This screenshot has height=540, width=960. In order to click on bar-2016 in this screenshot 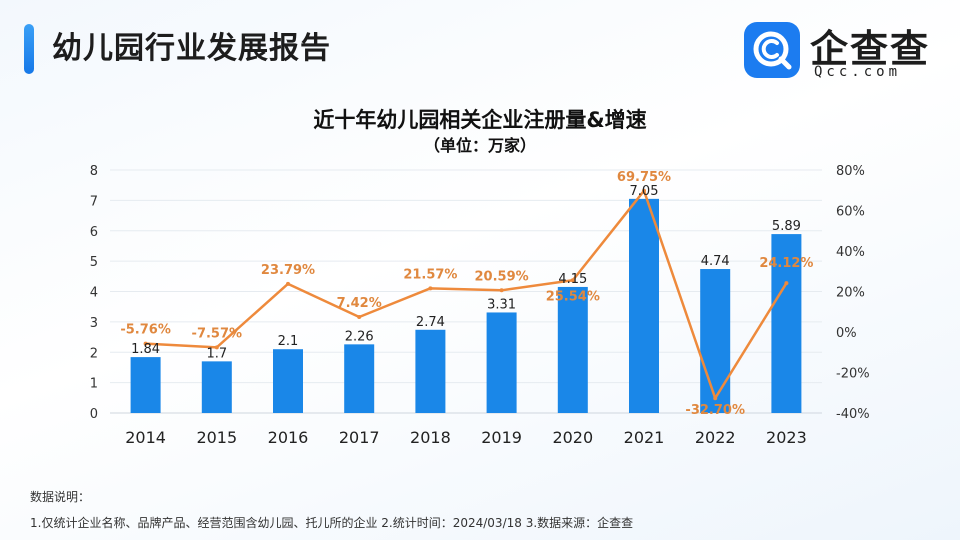, I will do `click(288, 381)`.